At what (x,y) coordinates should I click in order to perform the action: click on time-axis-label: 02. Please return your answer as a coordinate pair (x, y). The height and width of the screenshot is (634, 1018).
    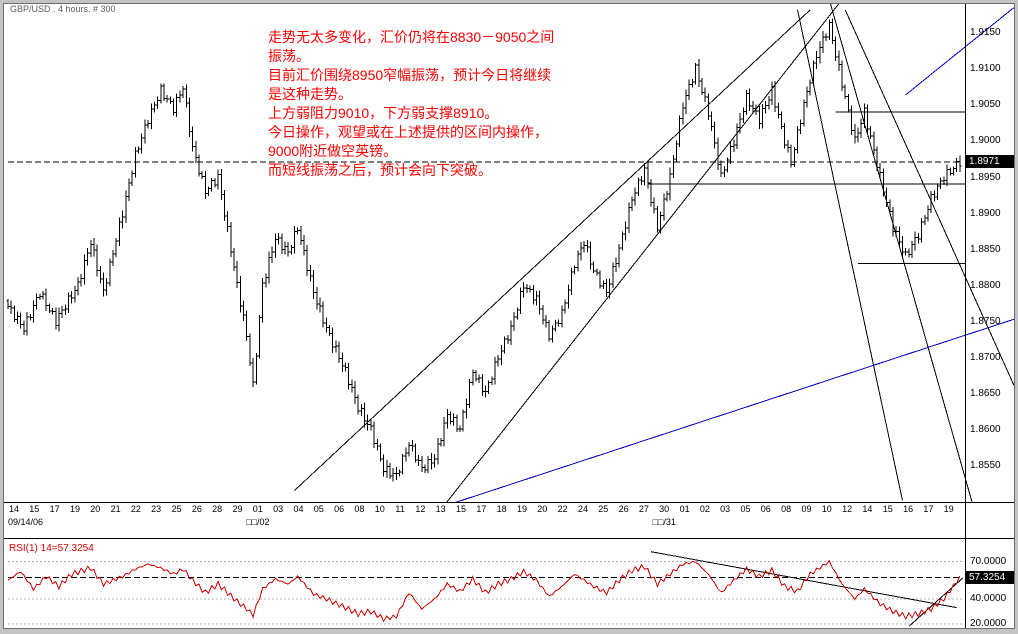
    Looking at the image, I should click on (704, 509).